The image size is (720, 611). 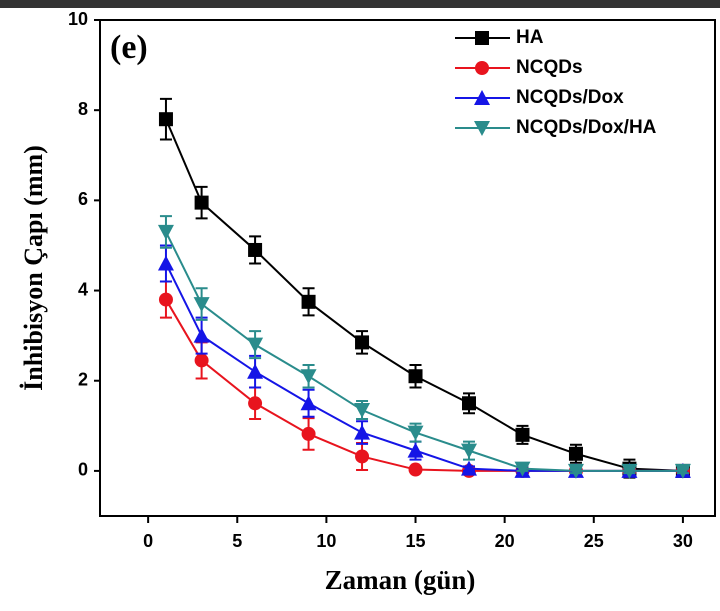 What do you see at coordinates (549, 67) in the screenshot?
I see `legend-label: NCQDs` at bounding box center [549, 67].